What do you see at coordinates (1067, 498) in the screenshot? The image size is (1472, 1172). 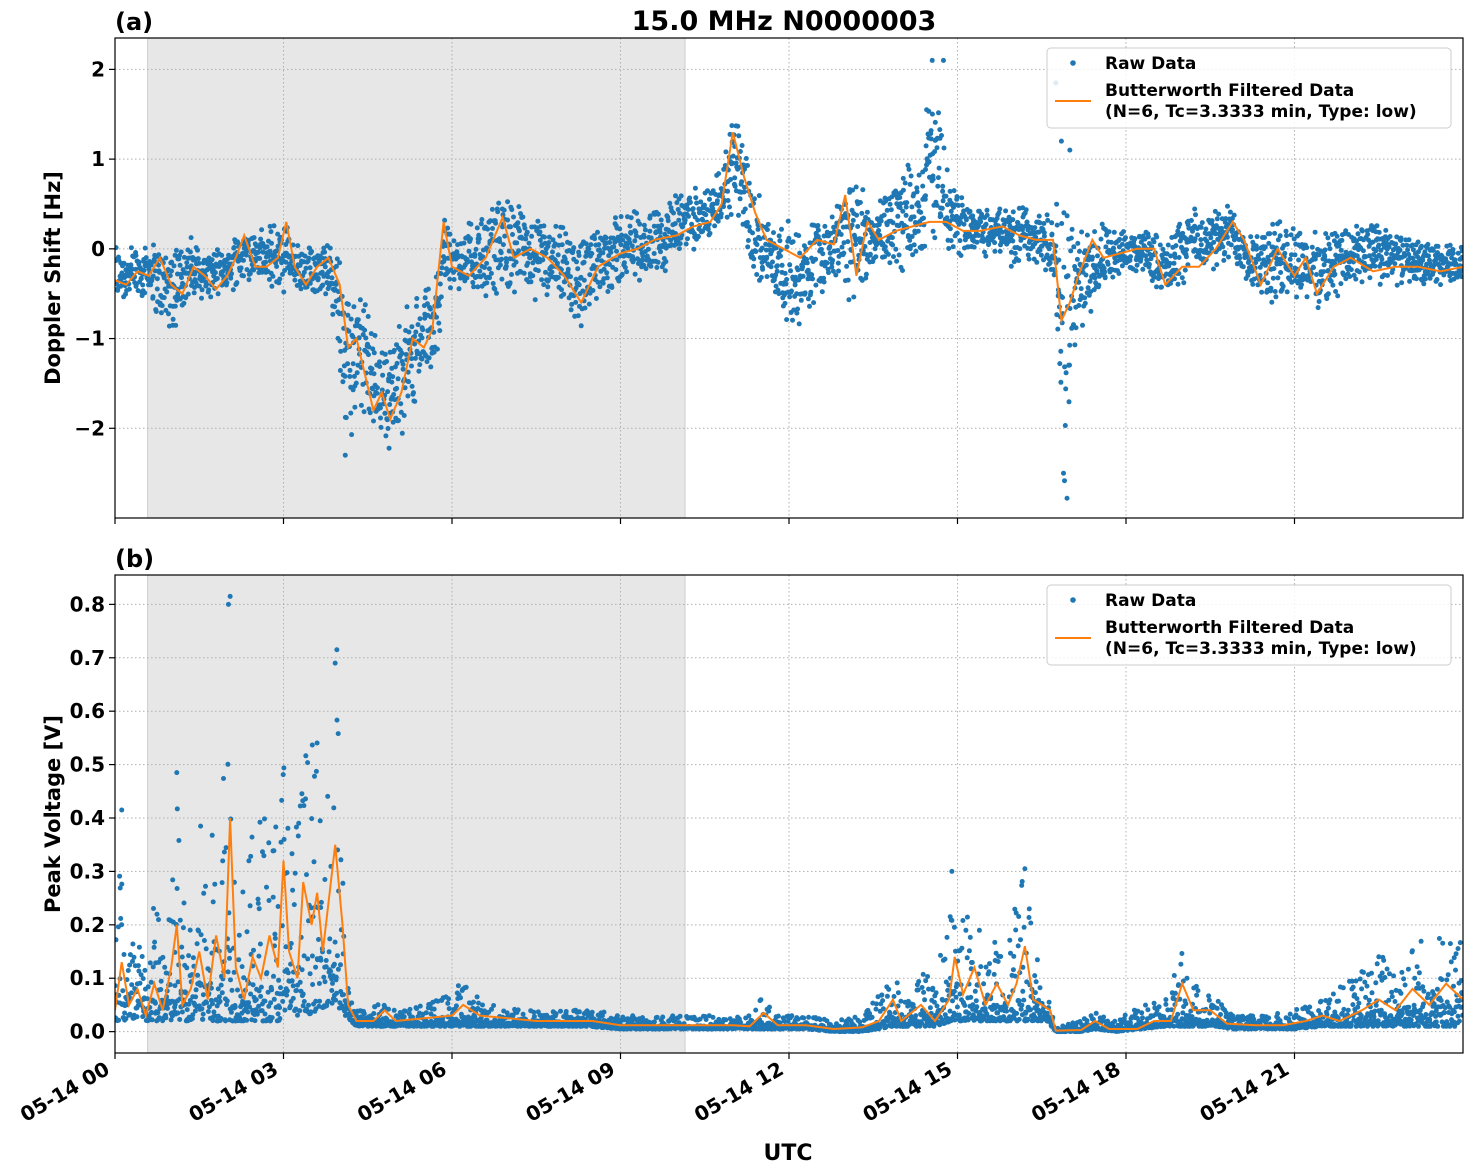 I see `raw-data-outlier` at bounding box center [1067, 498].